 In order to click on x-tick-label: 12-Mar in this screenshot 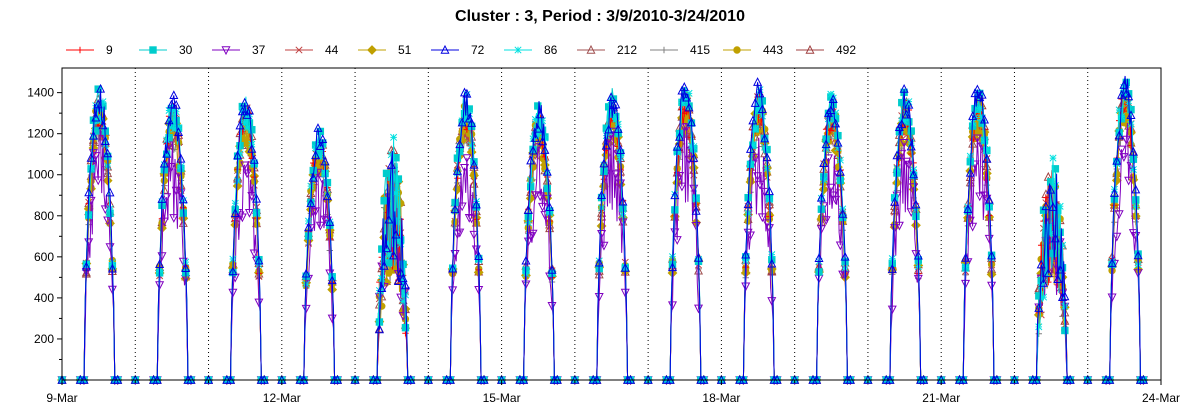, I will do `click(282, 398)`.